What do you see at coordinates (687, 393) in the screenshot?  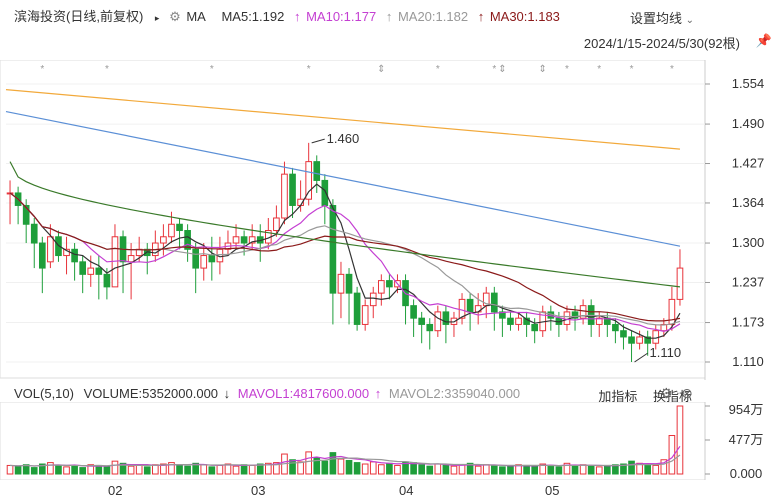 I see `close-icon: ⊗` at bounding box center [687, 393].